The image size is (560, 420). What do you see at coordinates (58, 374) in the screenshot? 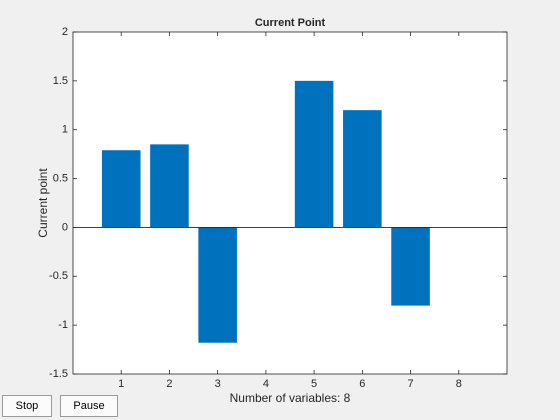
I see `y-tick-label: -1.5` at bounding box center [58, 374].